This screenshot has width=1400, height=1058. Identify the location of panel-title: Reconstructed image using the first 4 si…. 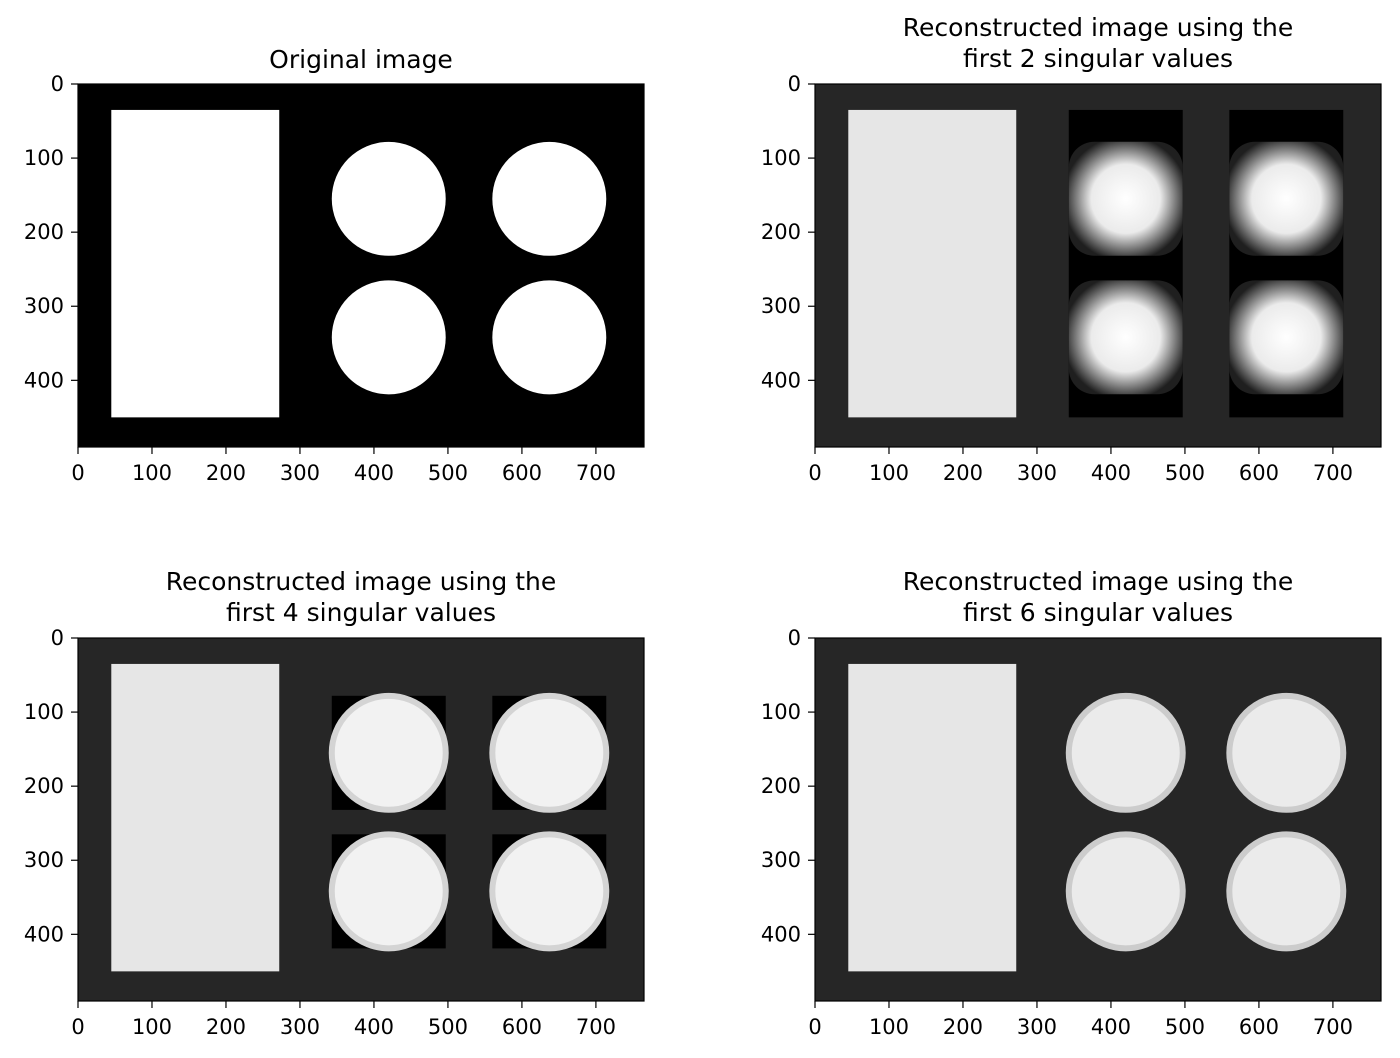
(361, 597).